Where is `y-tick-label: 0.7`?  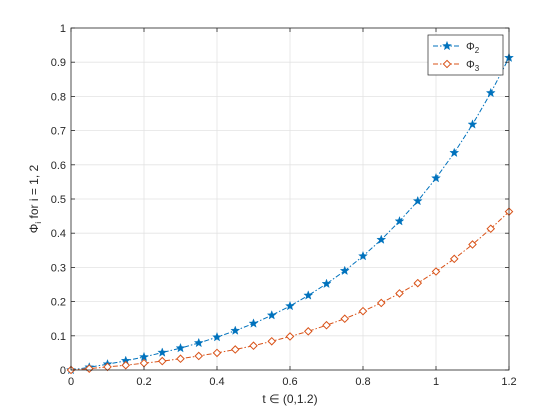 y-tick-label: 0.7 is located at coordinates (58, 132).